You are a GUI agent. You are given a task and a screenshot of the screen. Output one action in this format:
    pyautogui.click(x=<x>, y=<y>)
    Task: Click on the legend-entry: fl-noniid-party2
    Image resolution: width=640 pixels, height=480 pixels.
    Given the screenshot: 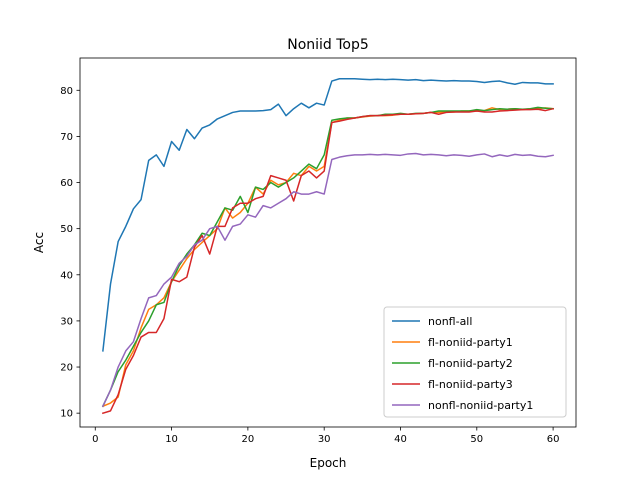 What is the action you would take?
    pyautogui.click(x=470, y=363)
    